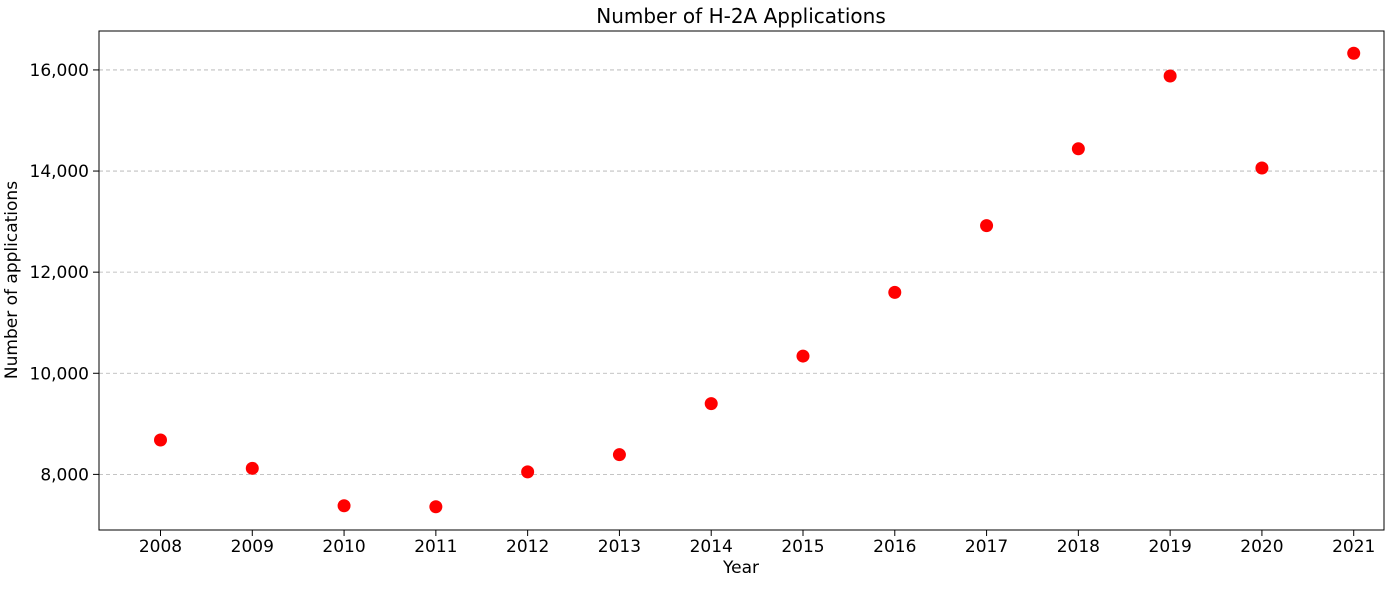 The height and width of the screenshot is (589, 1400). What do you see at coordinates (802, 547) in the screenshot?
I see `x-tick-label: 2015` at bounding box center [802, 547].